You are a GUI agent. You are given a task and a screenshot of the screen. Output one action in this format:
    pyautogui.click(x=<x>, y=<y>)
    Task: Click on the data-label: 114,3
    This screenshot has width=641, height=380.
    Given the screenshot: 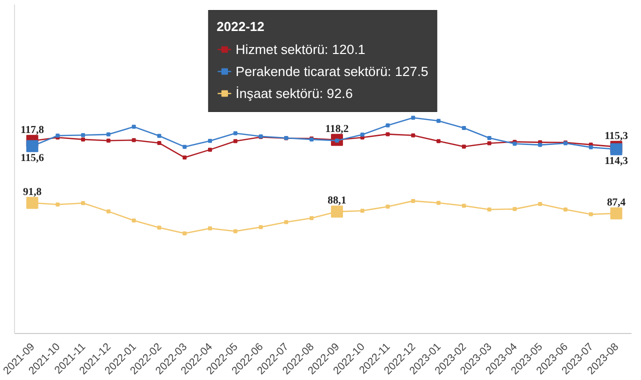 What is the action you would take?
    pyautogui.click(x=616, y=162)
    